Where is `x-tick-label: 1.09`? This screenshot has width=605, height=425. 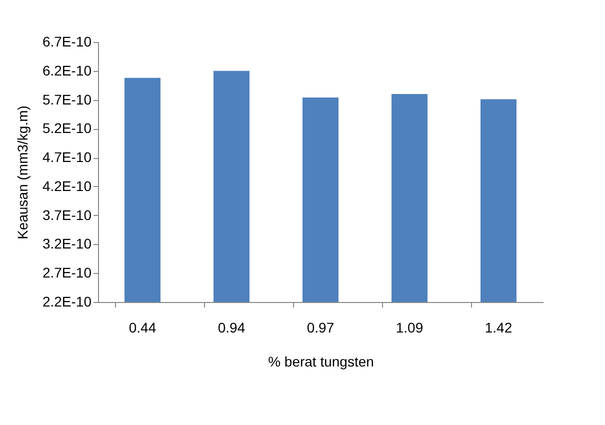 x-tick-label: 1.09 is located at coordinates (410, 328).